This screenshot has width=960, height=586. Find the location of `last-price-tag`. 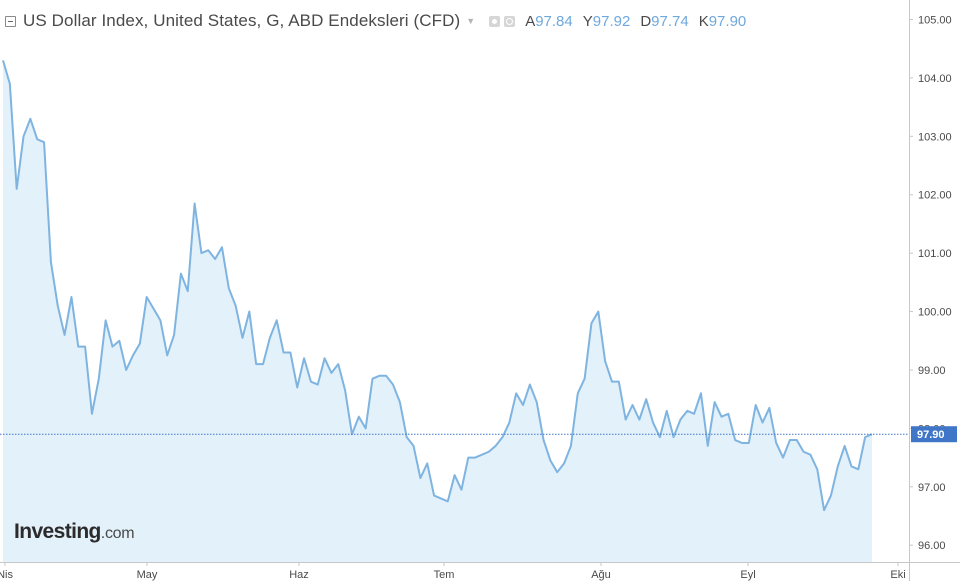

last-price-tag is located at coordinates (934, 434).